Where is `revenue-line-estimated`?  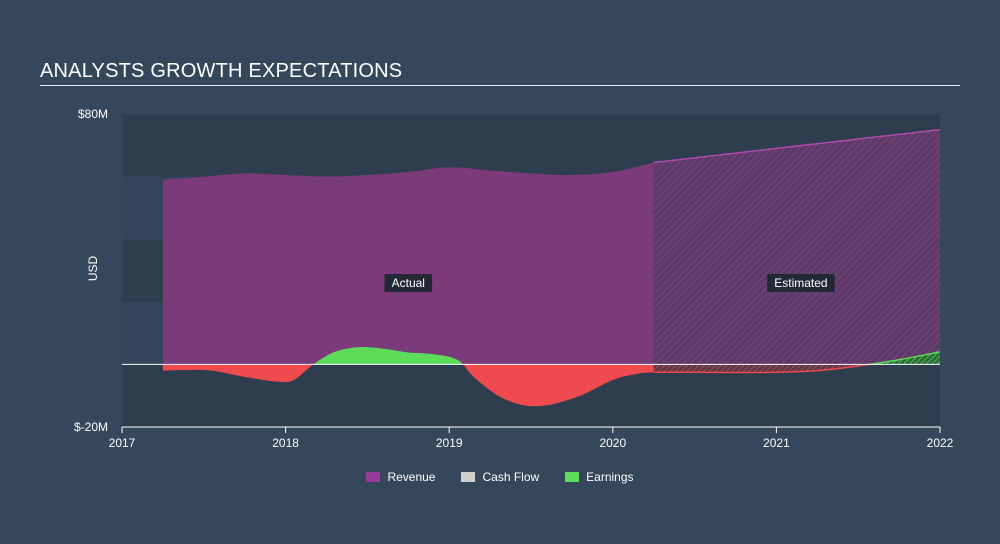 revenue-line-estimated is located at coordinates (797, 146).